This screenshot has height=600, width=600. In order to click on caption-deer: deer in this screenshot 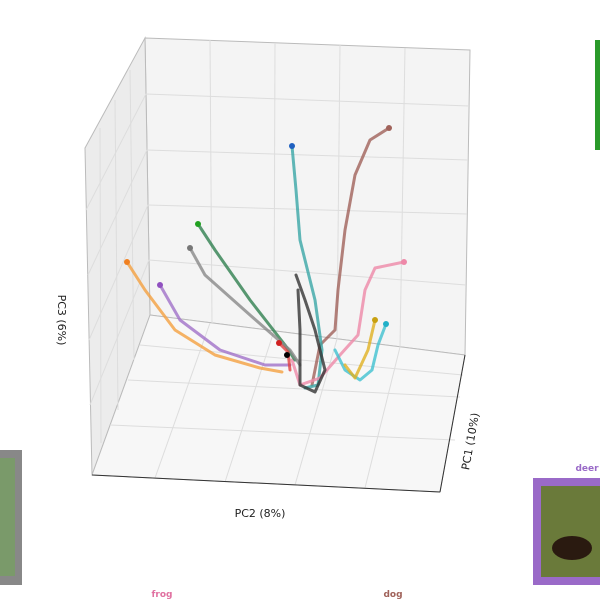, I will do `click(587, 469)`.